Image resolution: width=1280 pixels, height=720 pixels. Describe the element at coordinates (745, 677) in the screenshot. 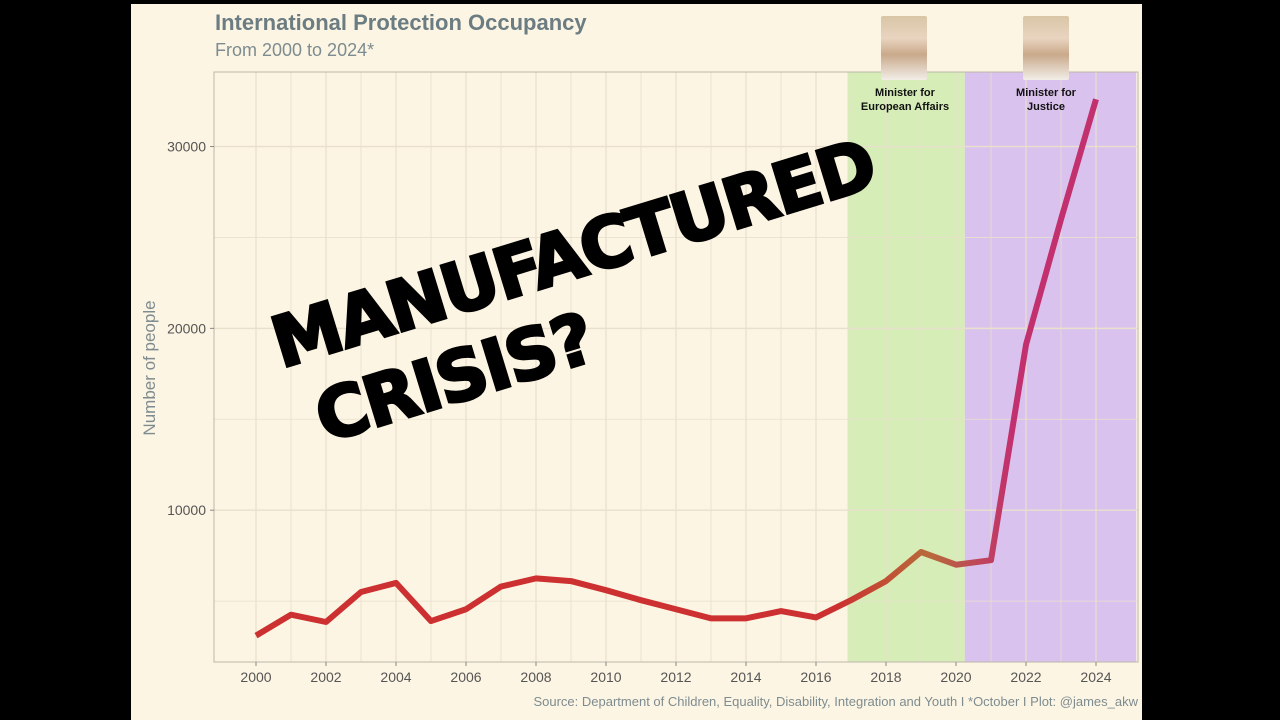

I see `x-tick-label: 2014` at that location.